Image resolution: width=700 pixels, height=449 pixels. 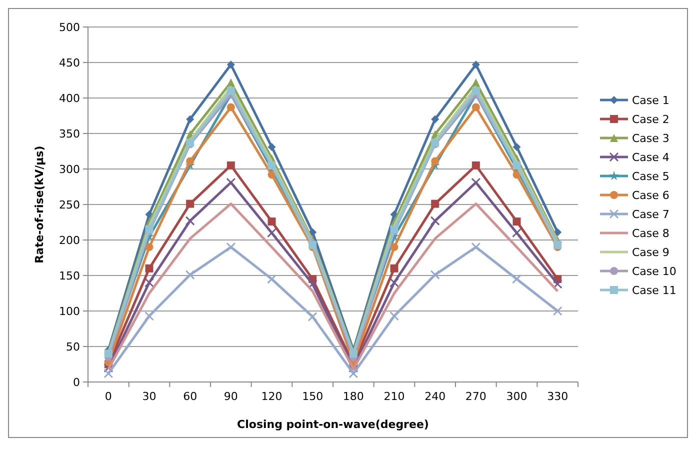 I want to click on y-tick-label: 150, so click(x=69, y=275).